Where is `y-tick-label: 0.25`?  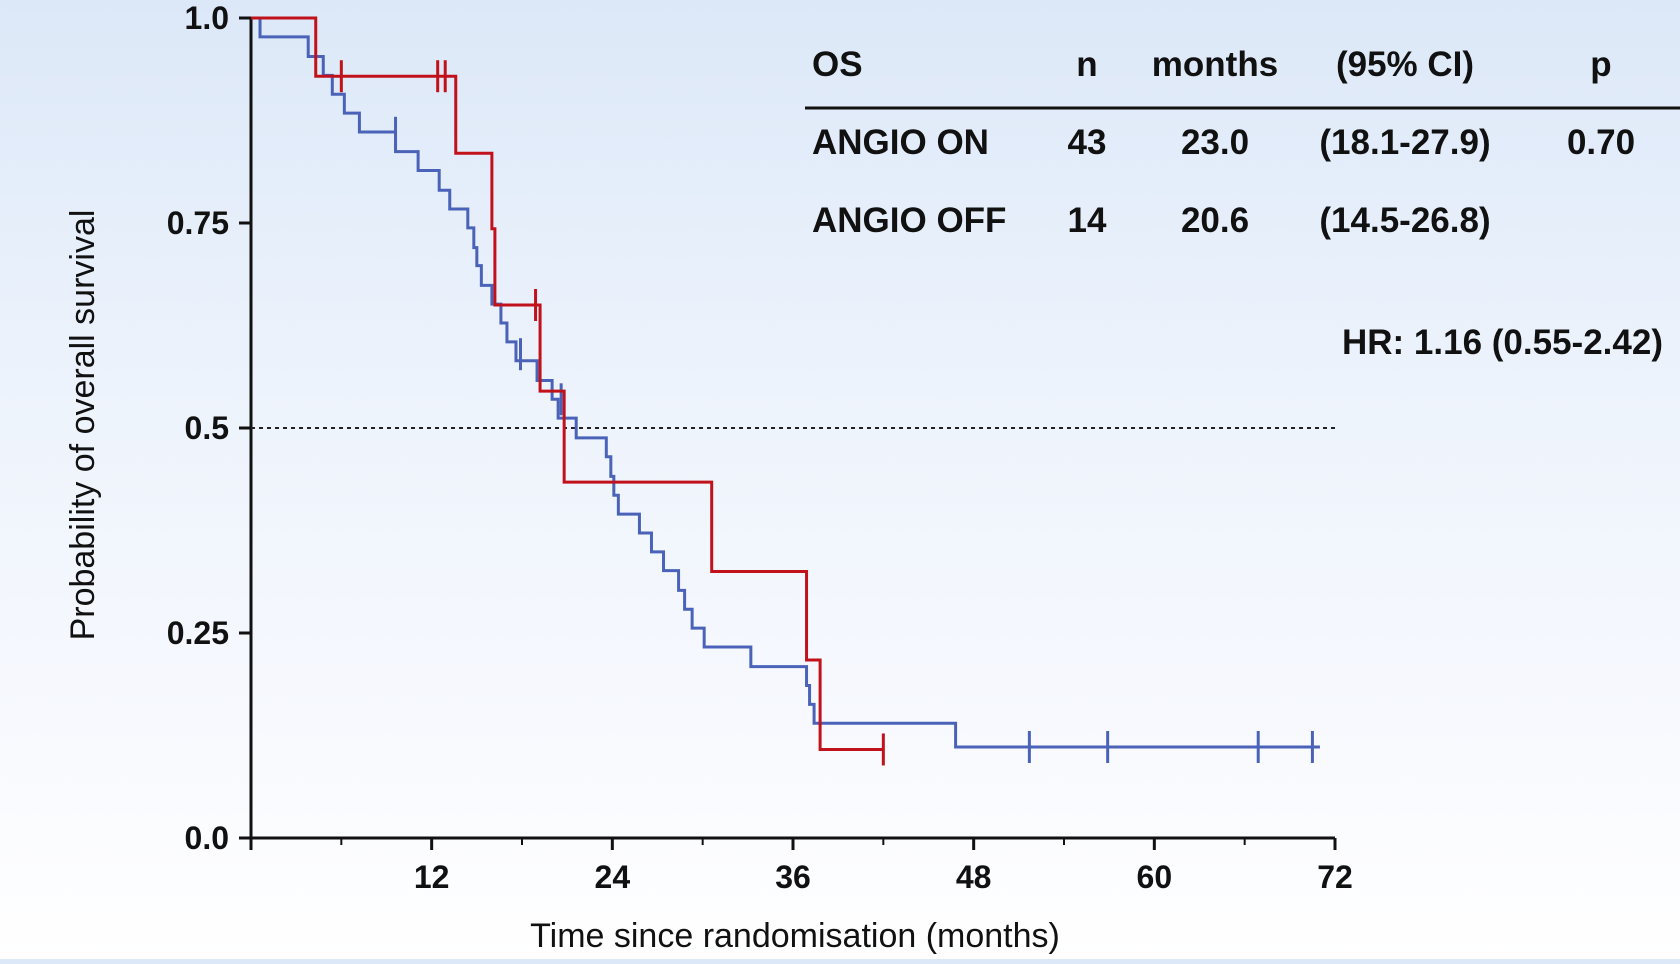 y-tick-label: 0.25 is located at coordinates (198, 633).